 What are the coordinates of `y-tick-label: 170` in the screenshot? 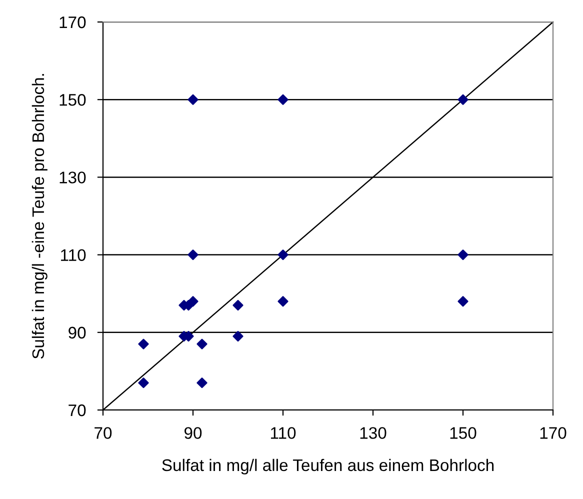 It's located at (73, 22).